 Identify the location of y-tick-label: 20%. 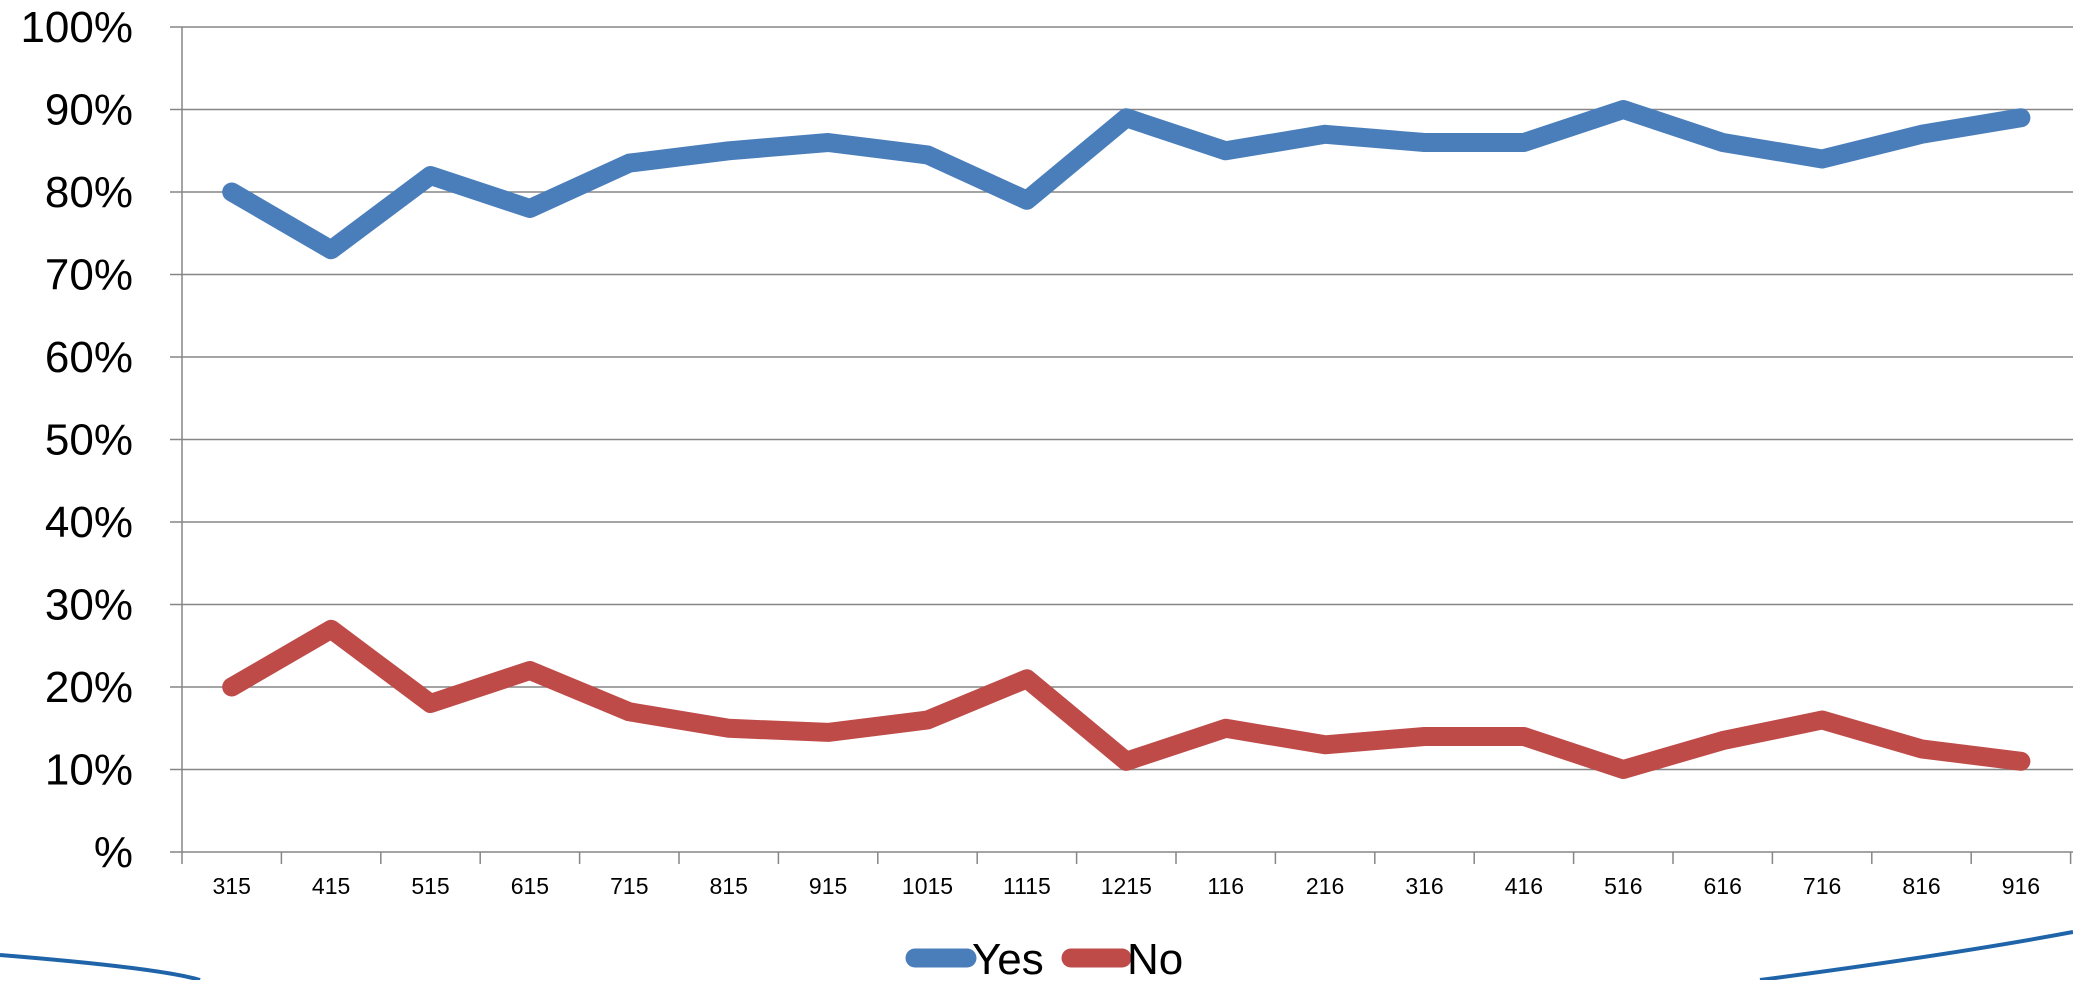
(89, 687).